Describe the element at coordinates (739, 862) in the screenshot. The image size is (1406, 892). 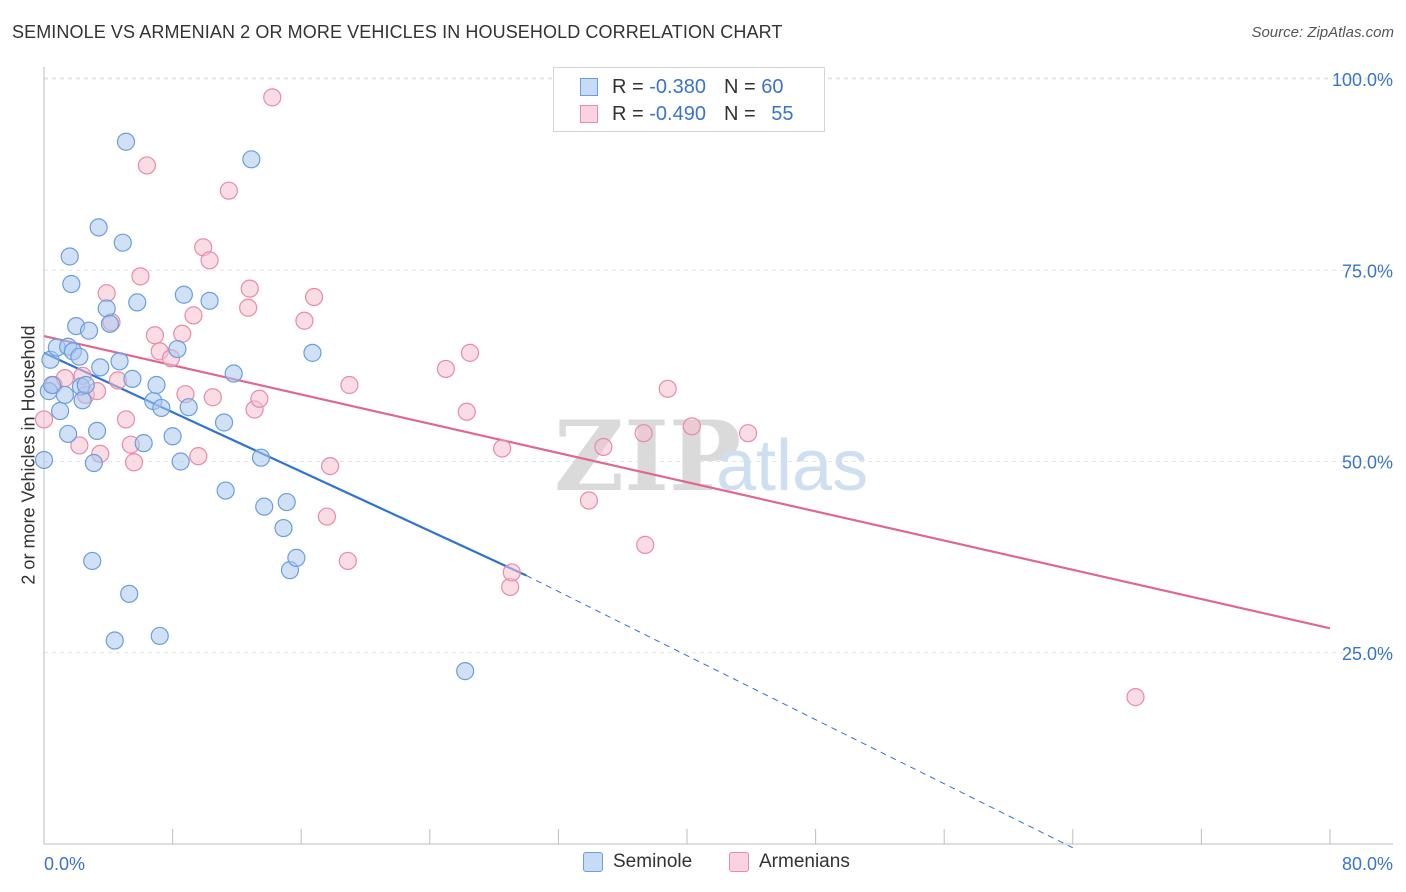
I see `armenians-legend-swatch` at that location.